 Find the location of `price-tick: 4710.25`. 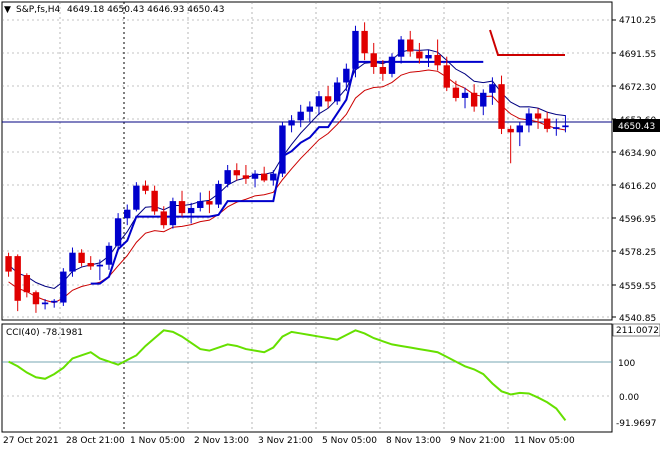

price-tick: 4710.25 is located at coordinates (637, 21).